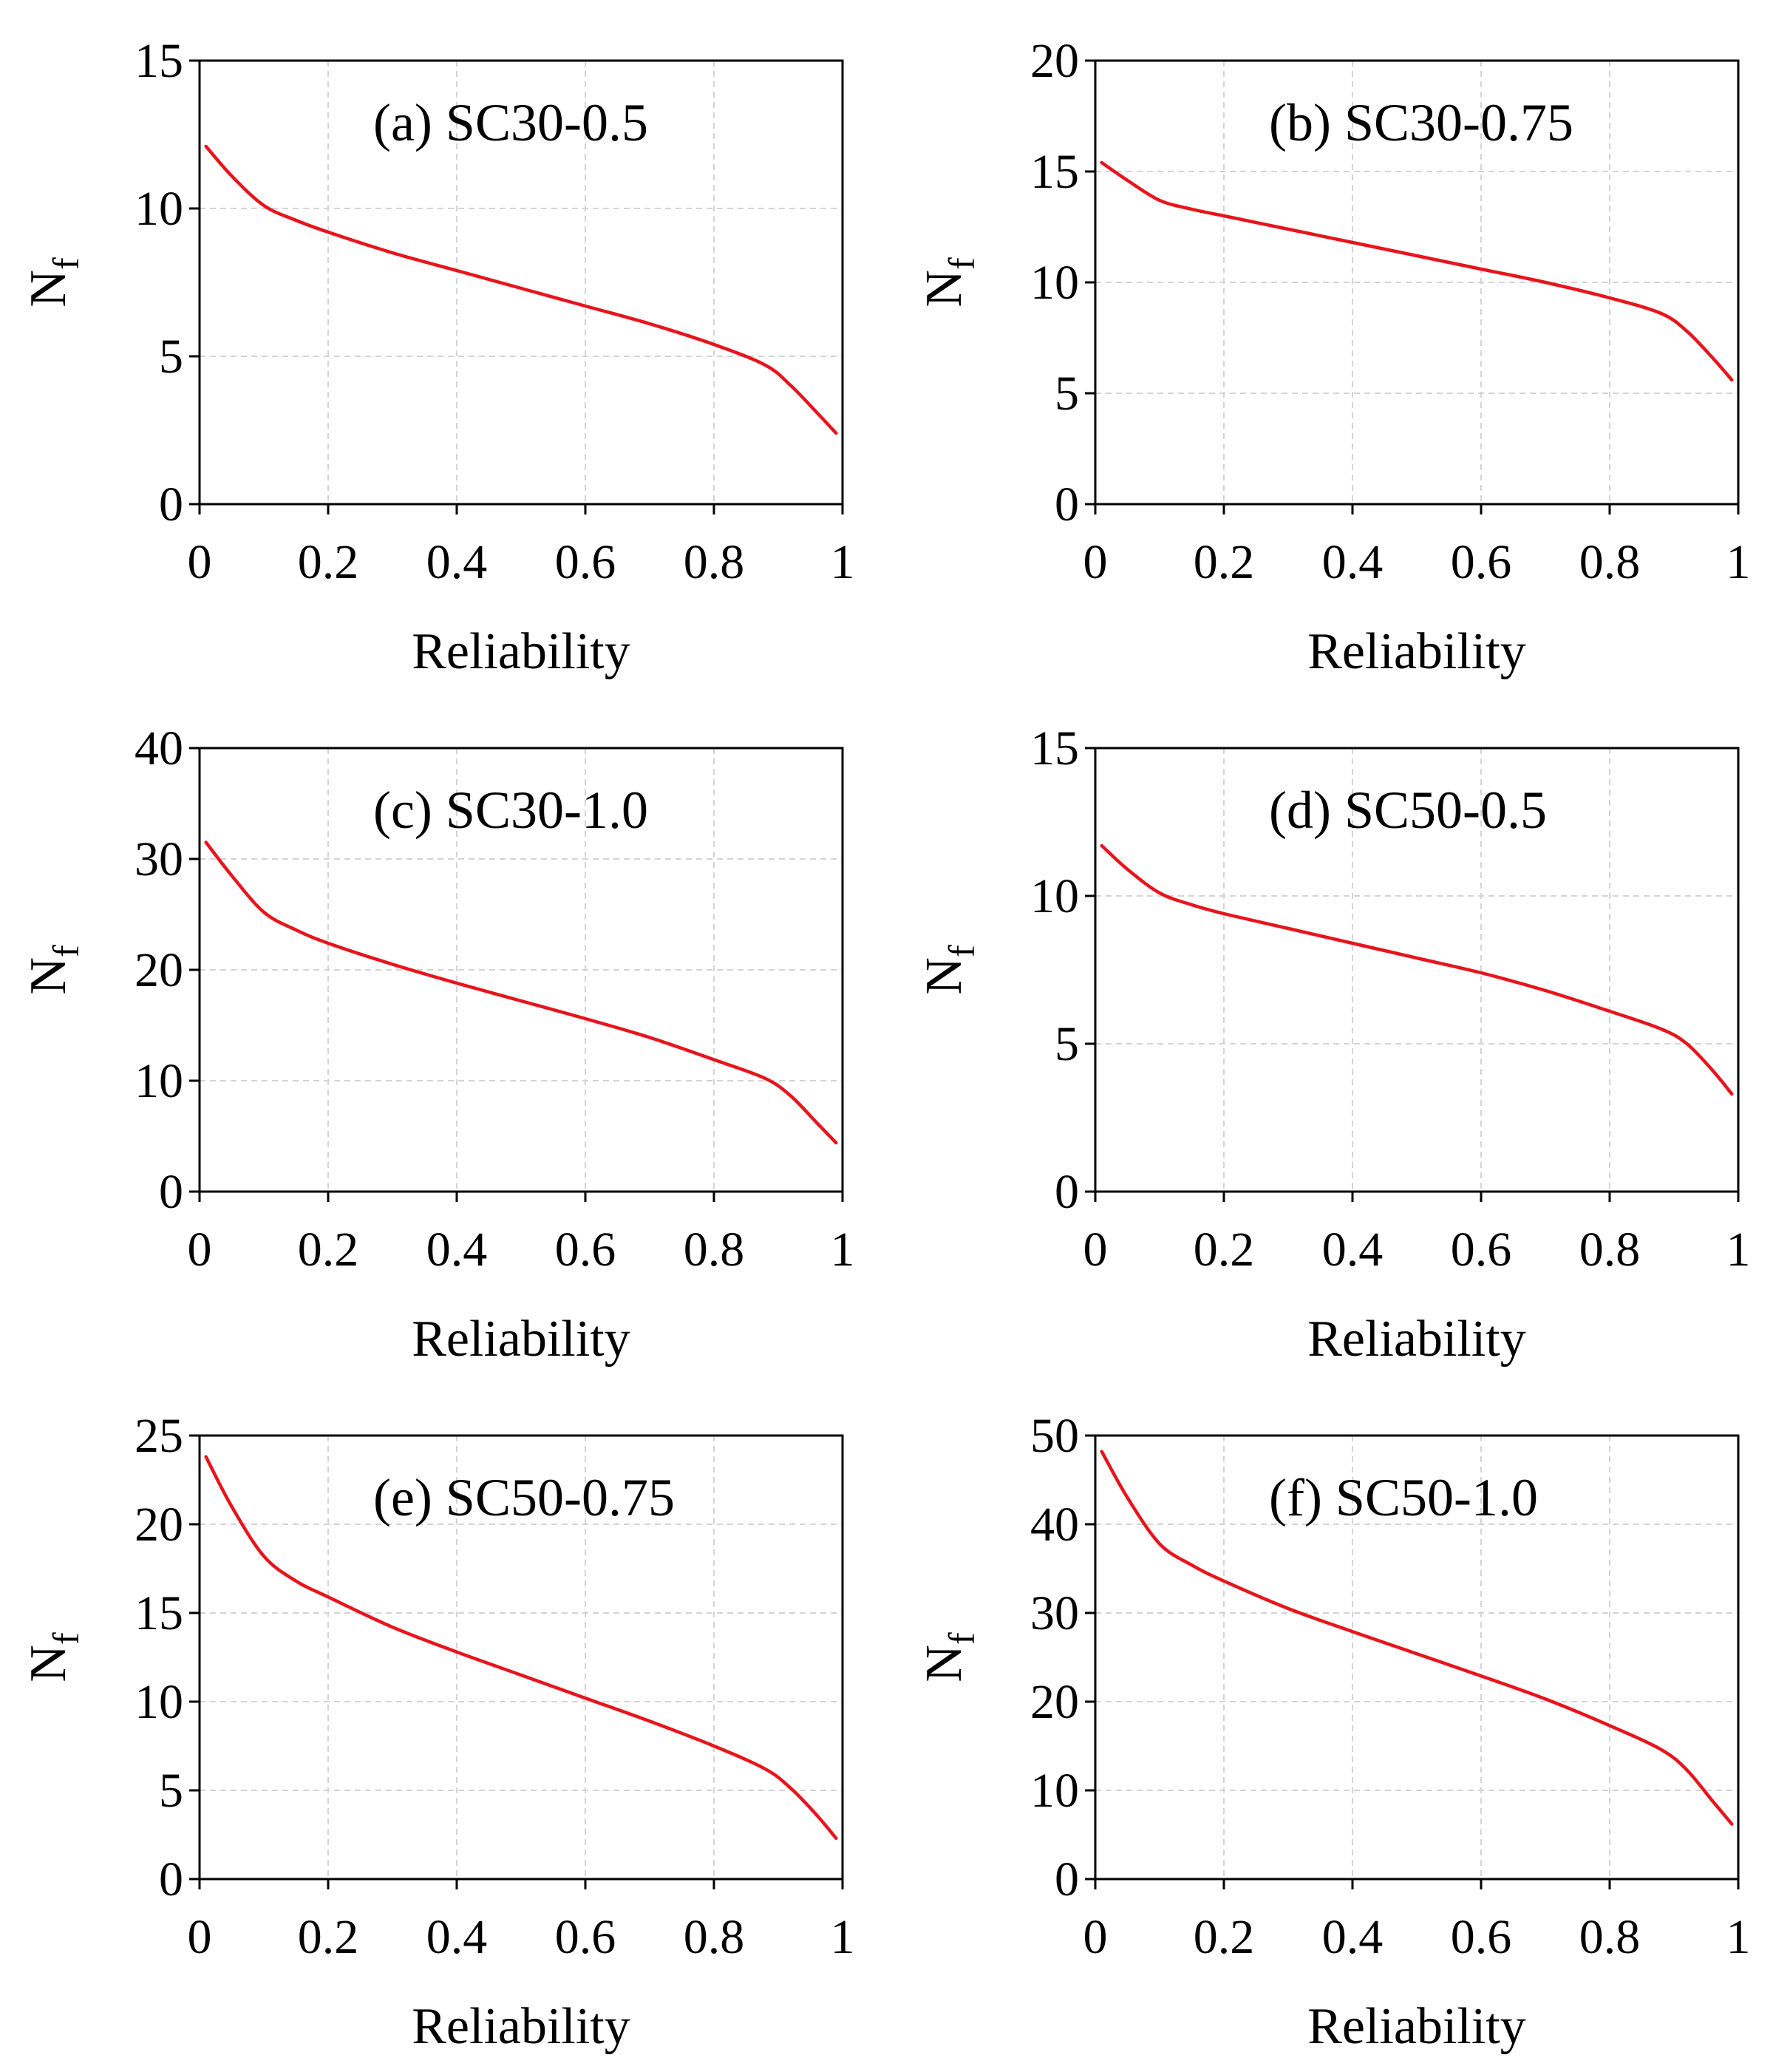 Image resolution: width=1790 pixels, height=2072 pixels. I want to click on y-tick-label: 40, so click(1055, 1525).